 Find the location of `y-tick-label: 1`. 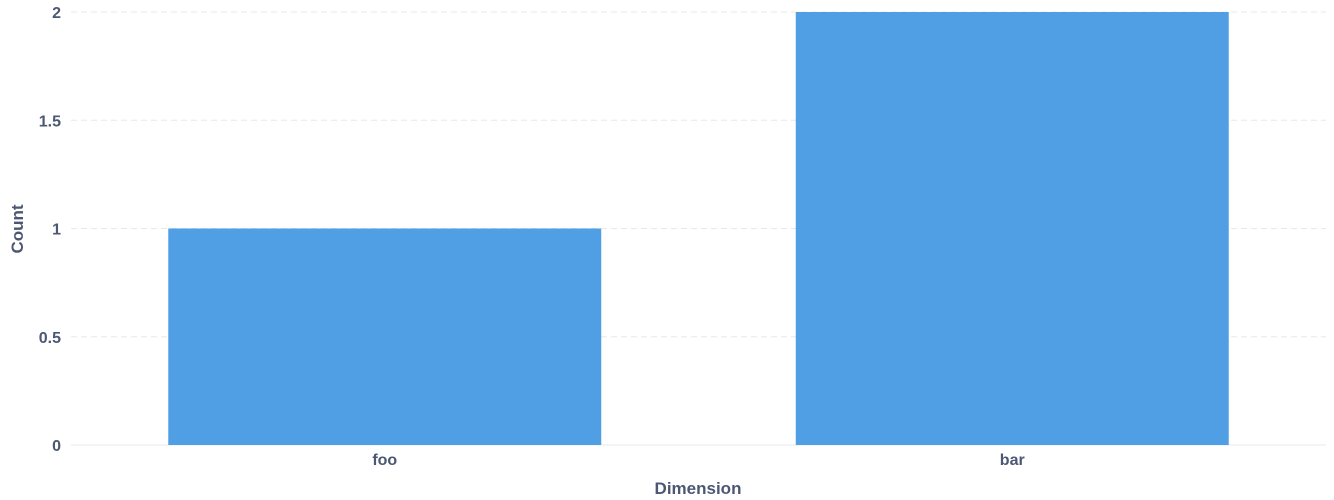

y-tick-label: 1 is located at coordinates (56, 230).